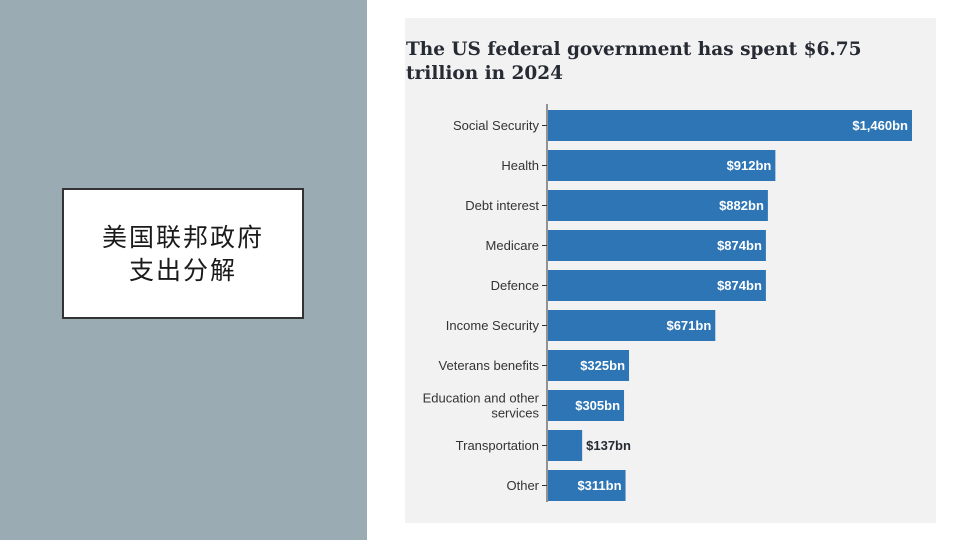  I want to click on slide-title-box: 美国联邦政府 支出分解, so click(183, 253).